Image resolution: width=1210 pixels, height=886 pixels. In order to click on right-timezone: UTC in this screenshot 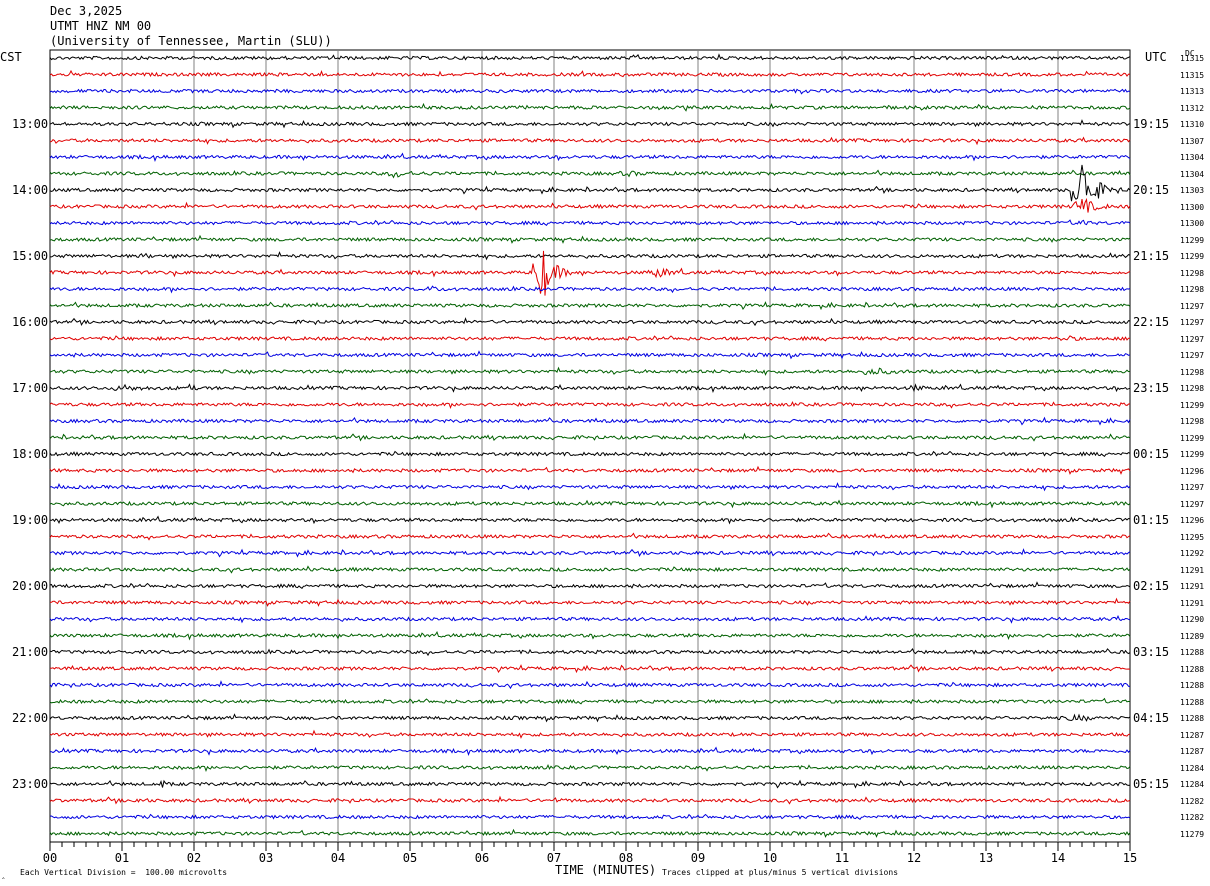, I will do `click(1156, 57)`.